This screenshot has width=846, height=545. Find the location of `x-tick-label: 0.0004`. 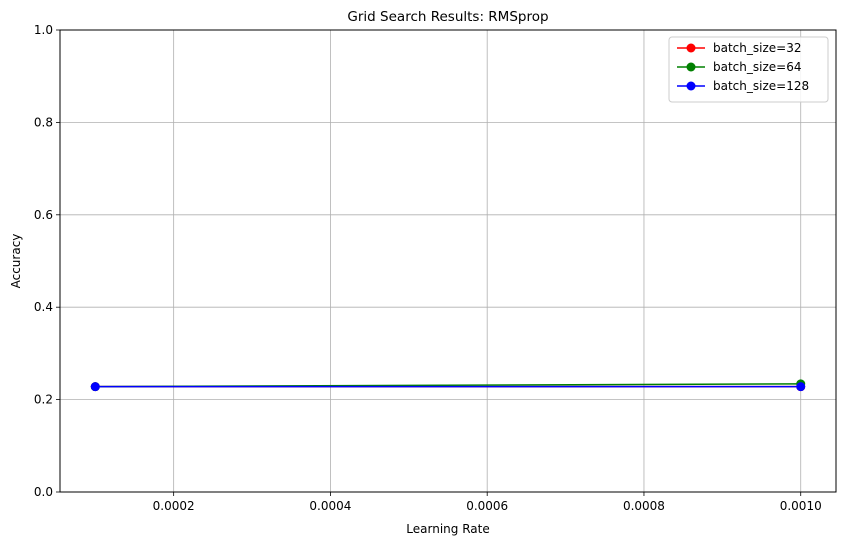

x-tick-label: 0.0004 is located at coordinates (330, 506).